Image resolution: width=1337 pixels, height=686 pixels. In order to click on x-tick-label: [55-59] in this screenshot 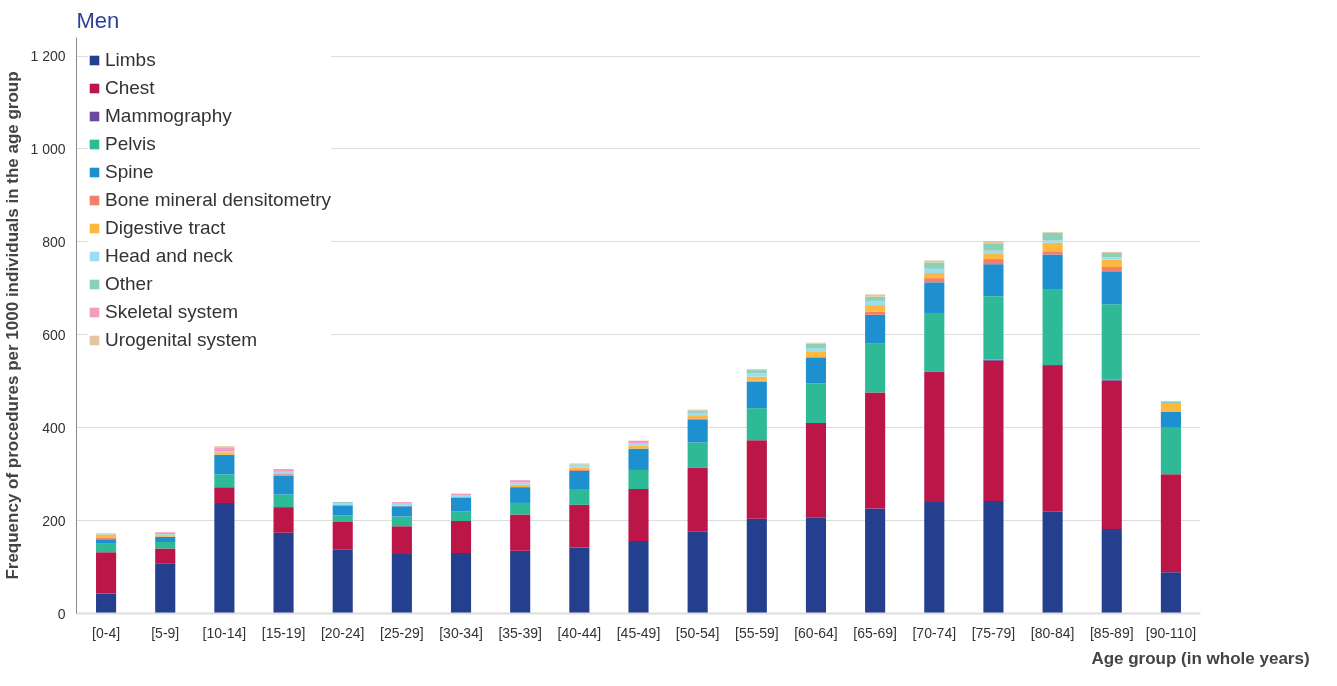, I will do `click(757, 632)`.